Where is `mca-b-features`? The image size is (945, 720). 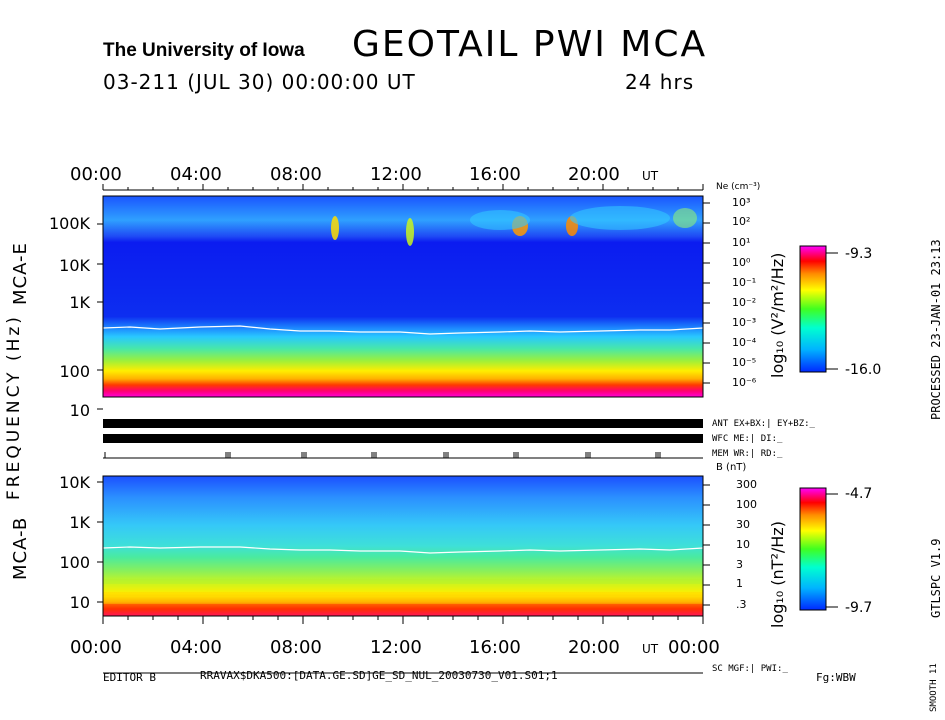 mca-b-features is located at coordinates (403, 597).